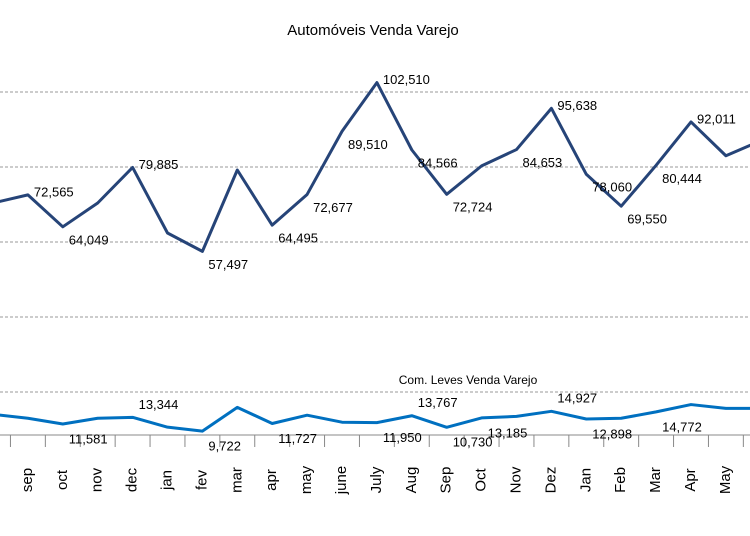 Image resolution: width=750 pixels, height=536 pixels. What do you see at coordinates (333, 207) in the screenshot?
I see `data-label: 72,677` at bounding box center [333, 207].